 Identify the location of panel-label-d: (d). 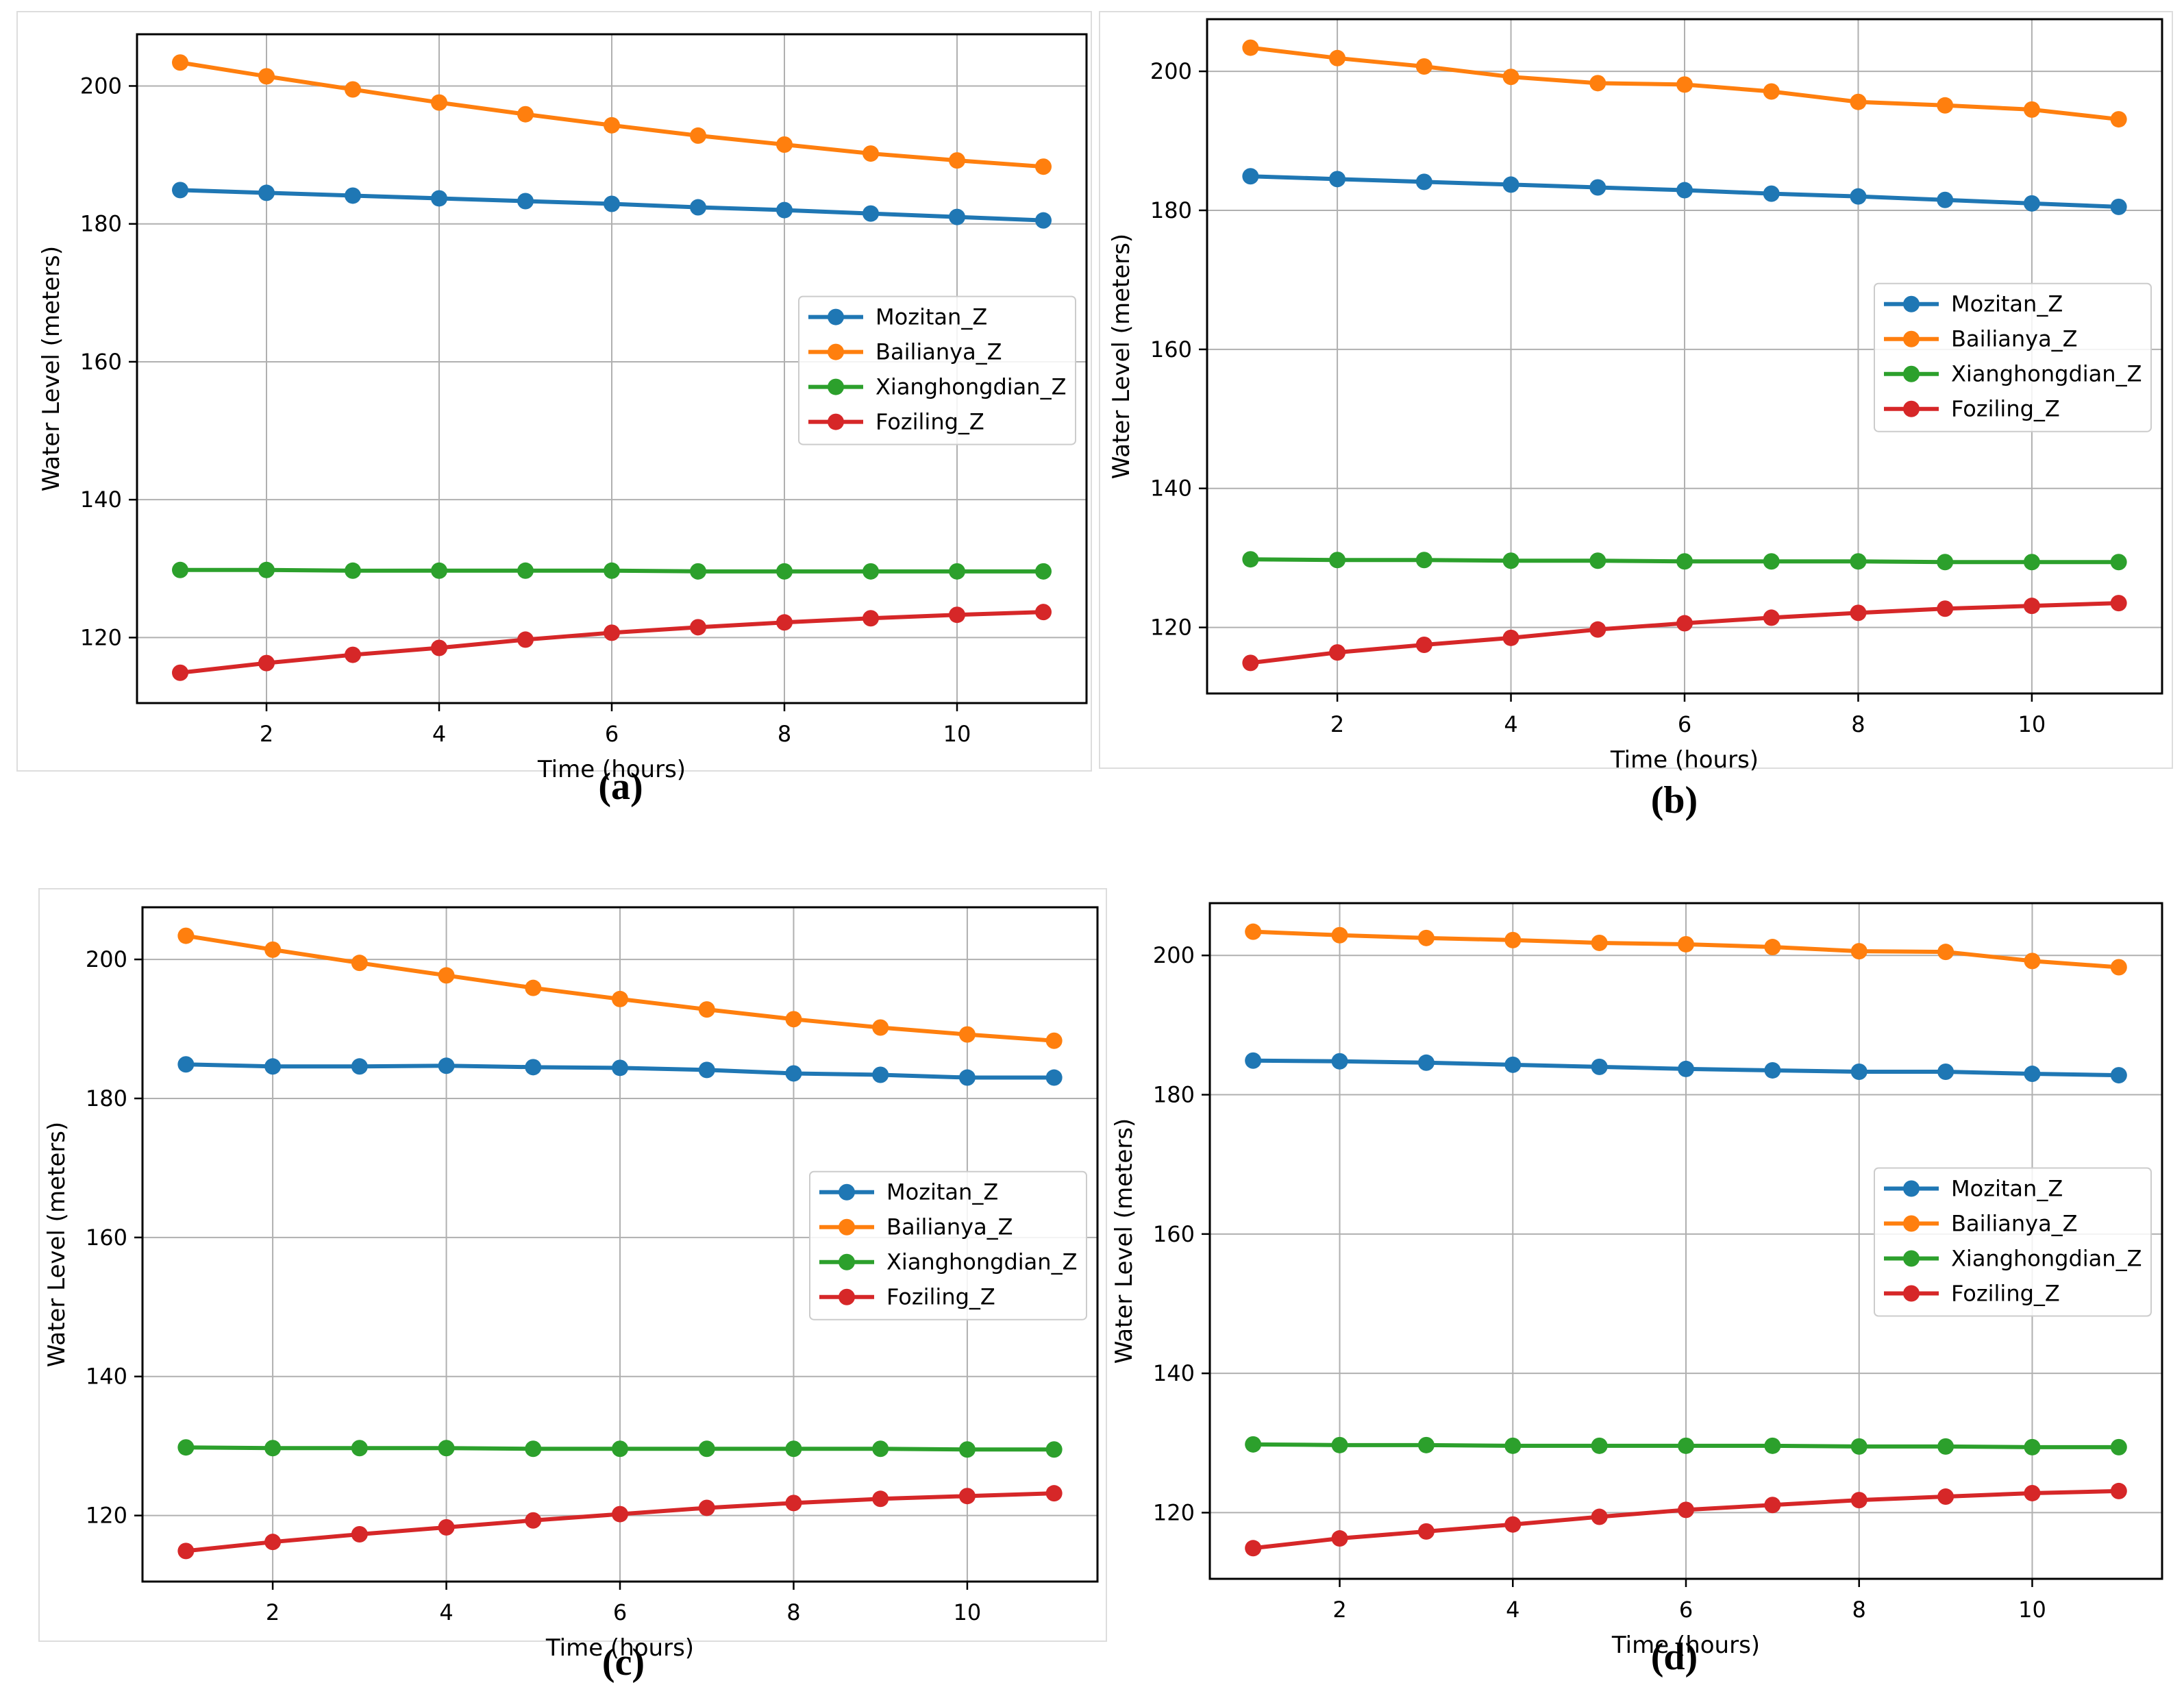
(1674, 1657).